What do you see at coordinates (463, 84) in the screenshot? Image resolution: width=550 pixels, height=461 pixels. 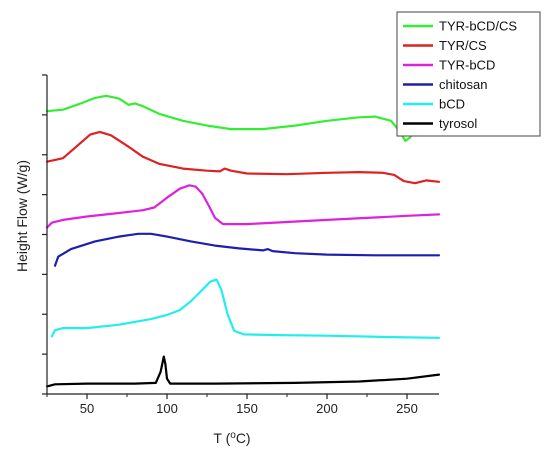 I see `legend-label-chitosan: chitosan` at bounding box center [463, 84].